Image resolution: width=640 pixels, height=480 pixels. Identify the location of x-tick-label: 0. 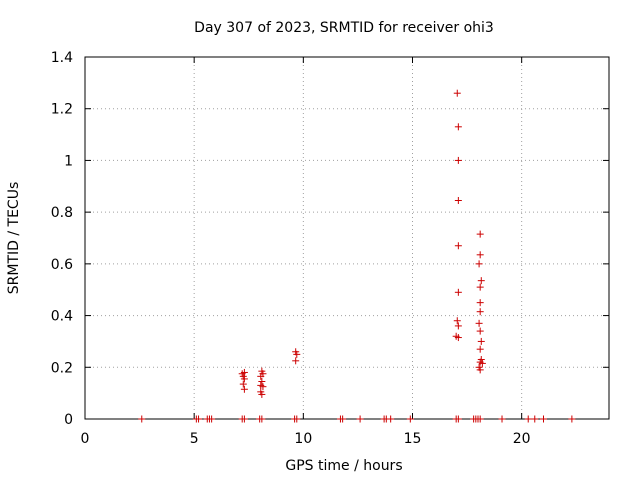
(85, 439).